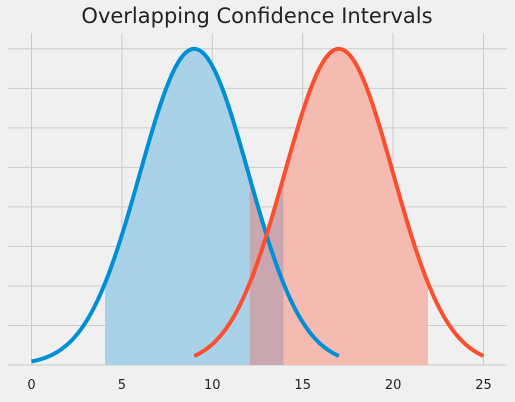 The height and width of the screenshot is (402, 515). I want to click on chart-title: Overlapping Confidence Intervals, so click(256, 16).